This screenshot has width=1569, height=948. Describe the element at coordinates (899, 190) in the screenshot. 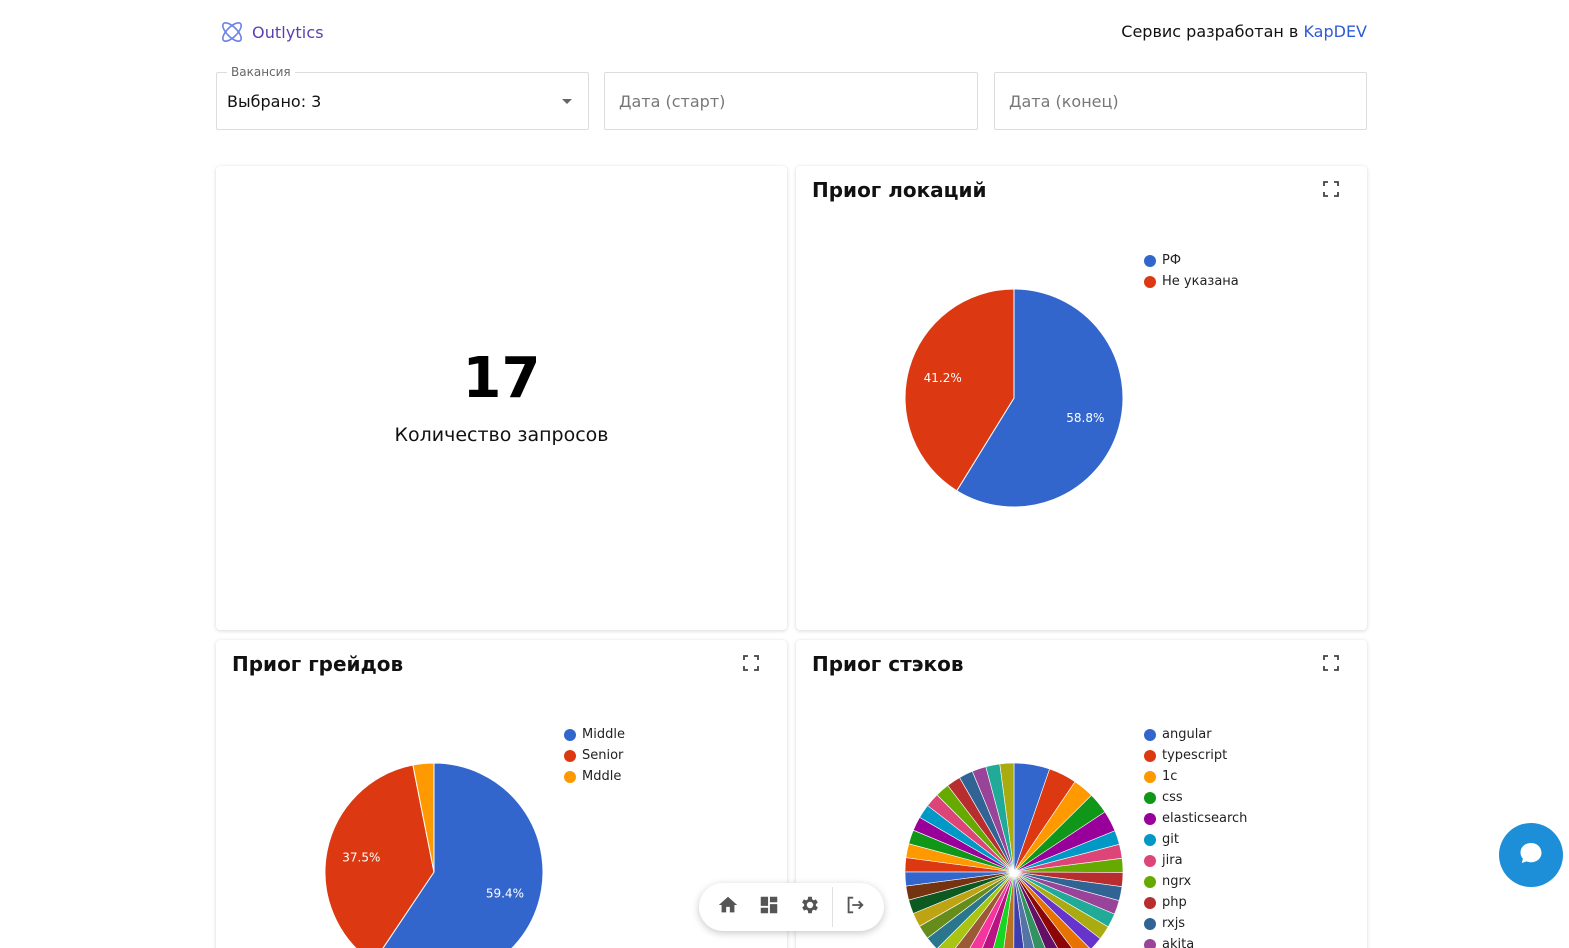

I see `locations-card-title: Приог локаций` at that location.